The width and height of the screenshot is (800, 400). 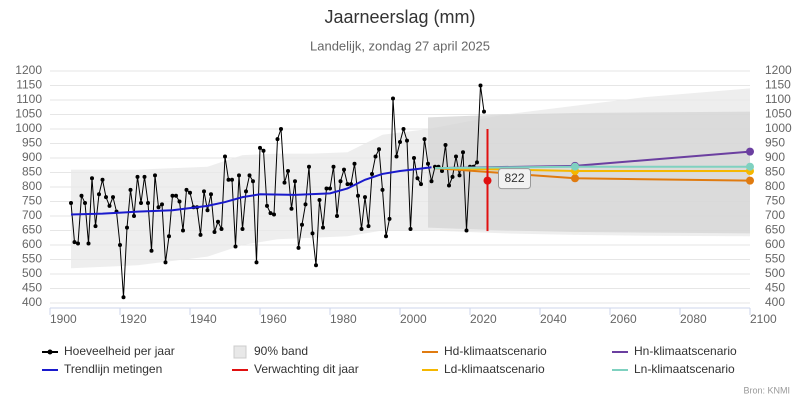 I want to click on y2-tick-label: 1200, so click(x=778, y=70).